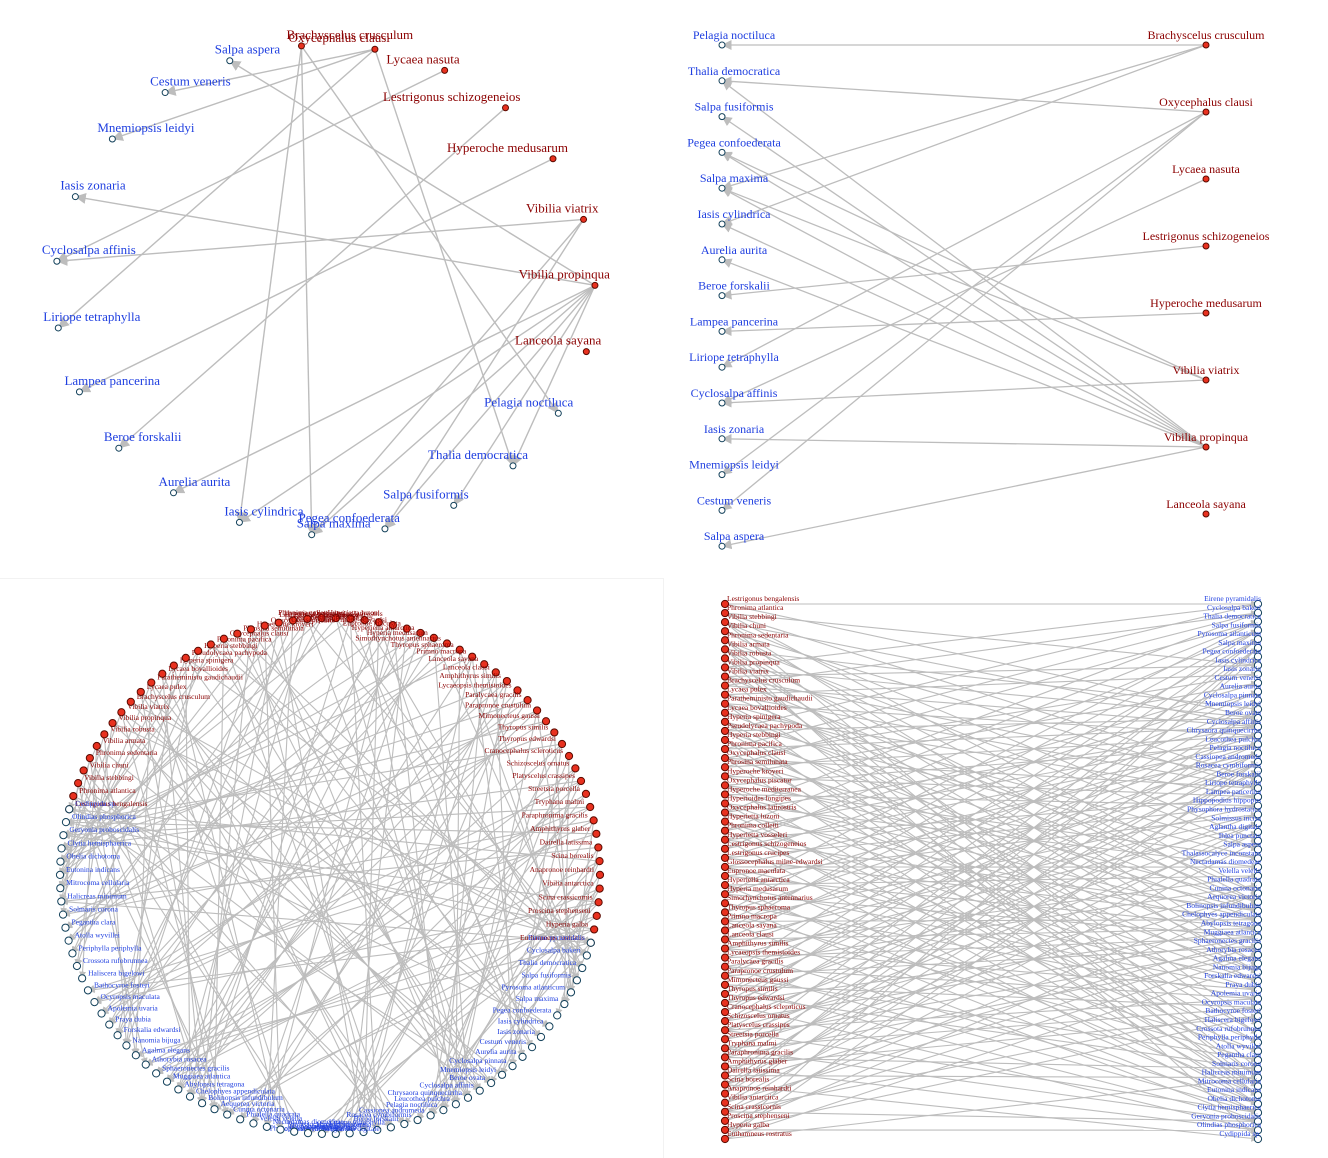  I want to click on predator-label-simorhynchotus-antennarius: Simorhynchotus antennarius, so click(770, 897).